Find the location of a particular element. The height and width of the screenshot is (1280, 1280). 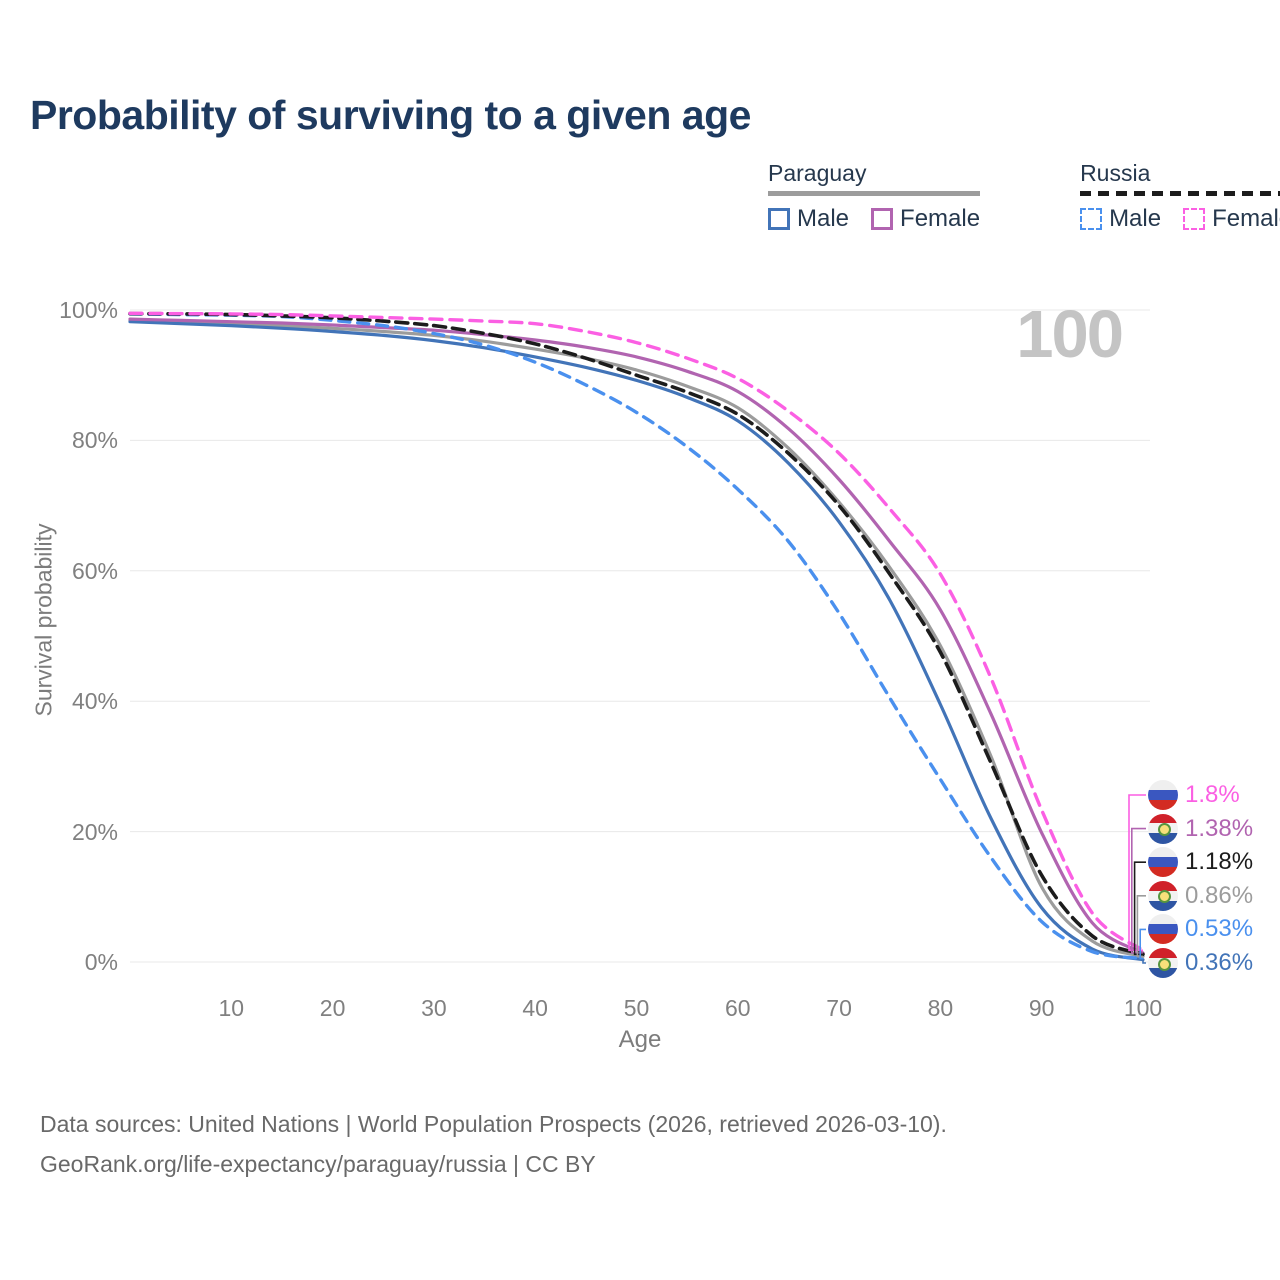

legend-item-paraguay-male: Male is located at coordinates (808, 219).